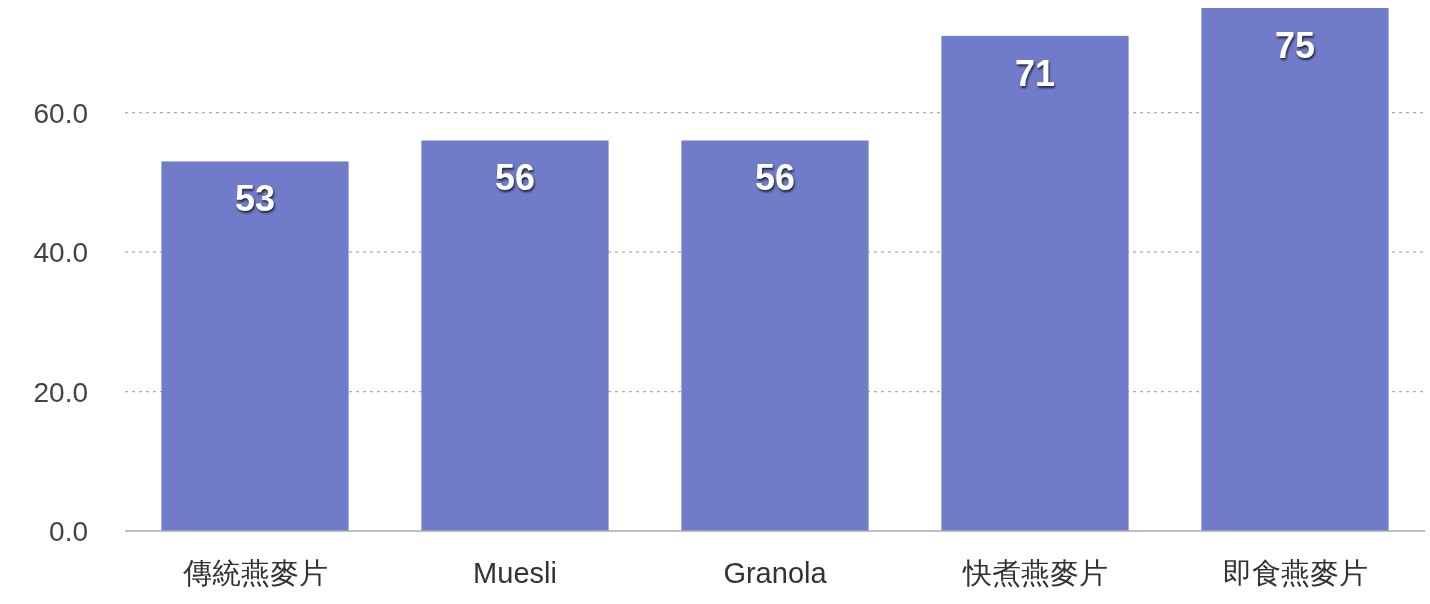  I want to click on y-tick-label: 20.0, so click(60, 392).